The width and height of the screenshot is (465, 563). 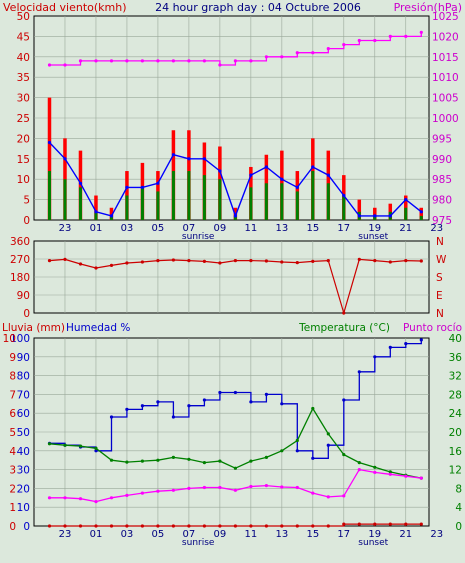 I want to click on y-tick-label: 270, so click(x=20, y=260).